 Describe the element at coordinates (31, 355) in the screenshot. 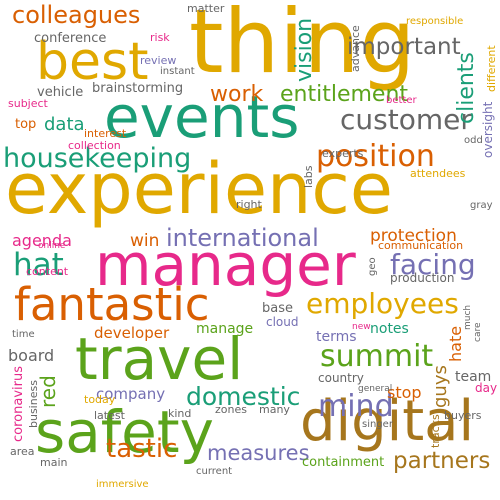

I see `word-board: board` at that location.